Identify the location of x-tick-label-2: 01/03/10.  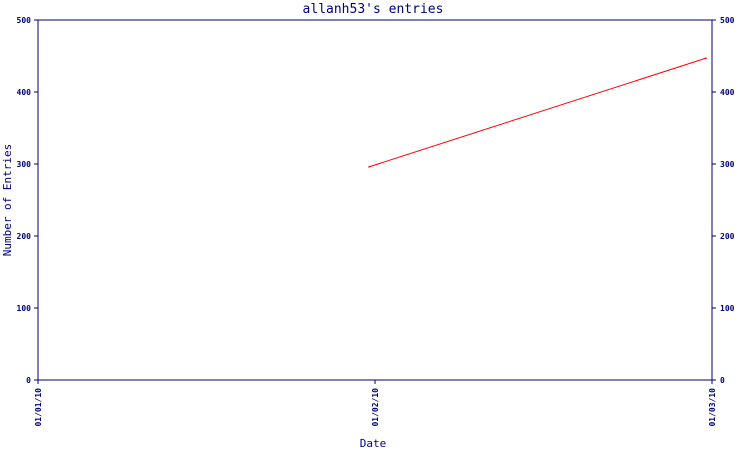
(712, 407).